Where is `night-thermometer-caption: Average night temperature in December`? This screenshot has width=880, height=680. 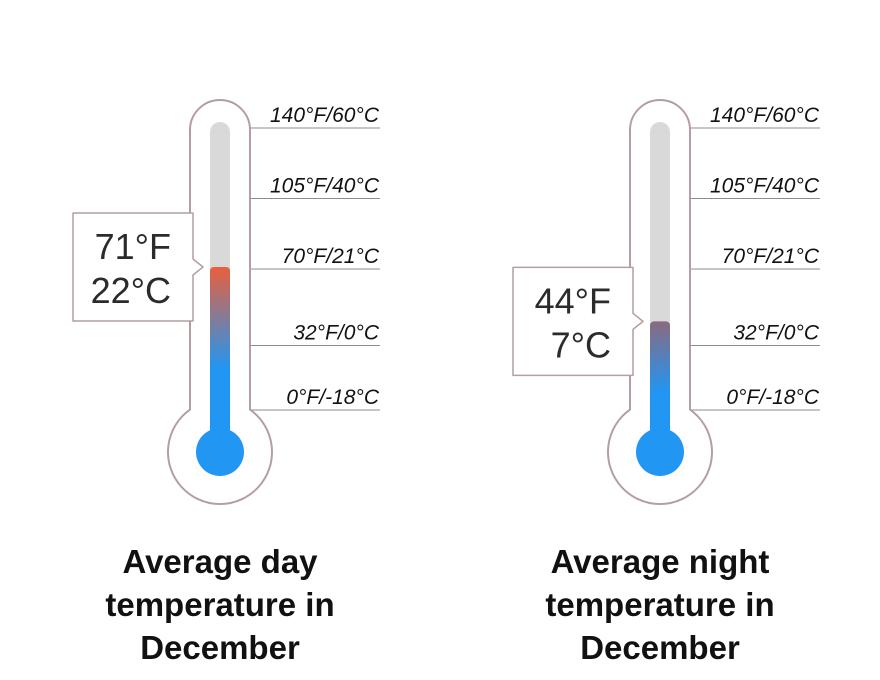
night-thermometer-caption: Average night temperature in December is located at coordinates (660, 604).